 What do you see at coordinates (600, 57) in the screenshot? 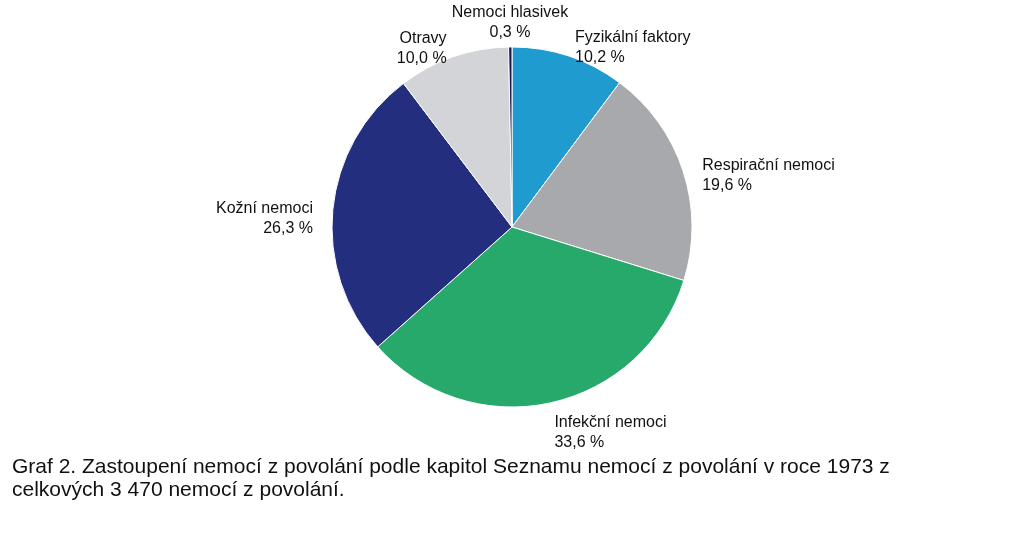
I see `data-label: 10,2 %` at bounding box center [600, 57].